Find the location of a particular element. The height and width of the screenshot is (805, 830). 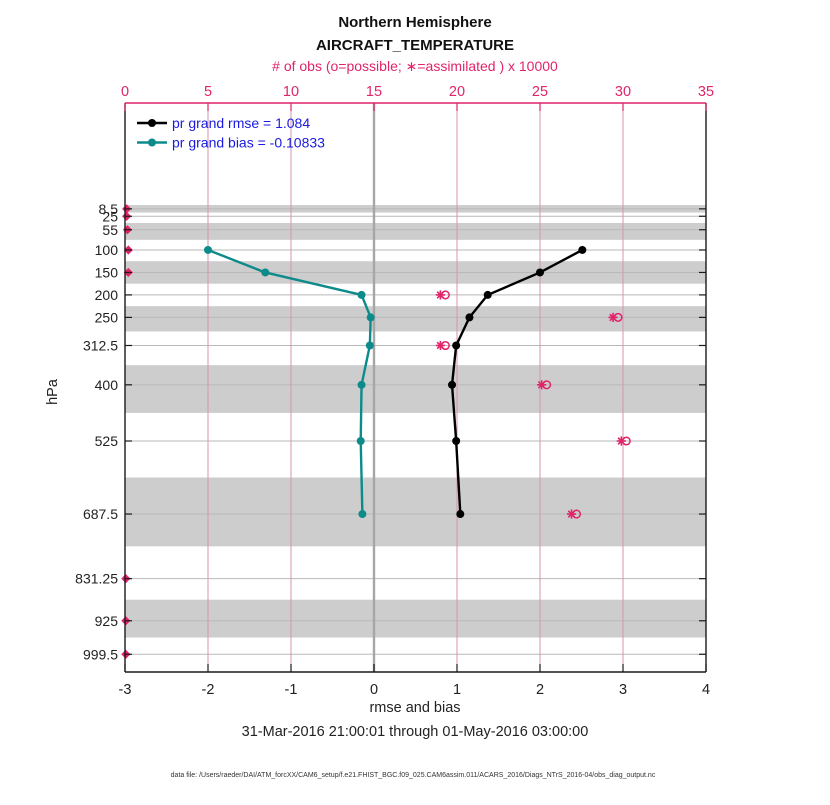

y-axis-tick-label: 200 is located at coordinates (107, 295).